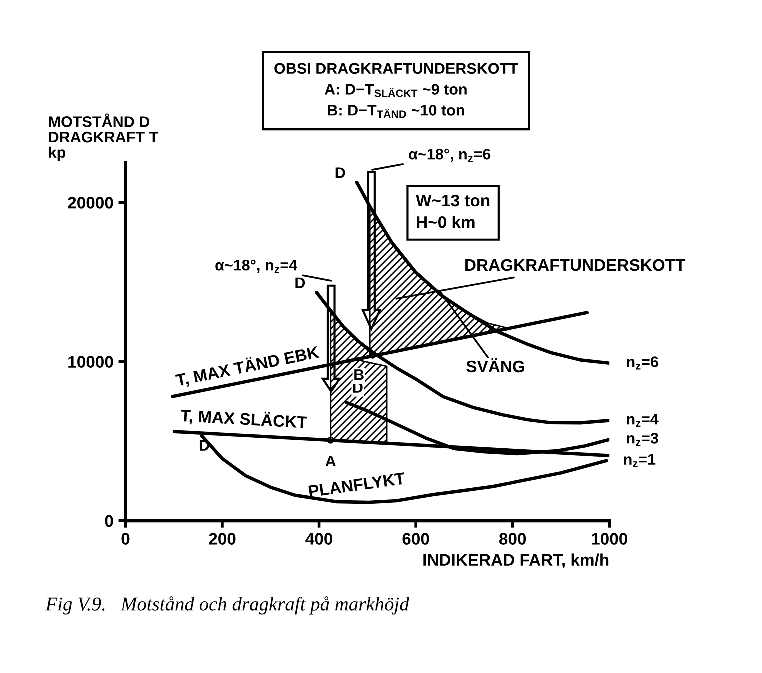 The width and height of the screenshot is (762, 673). I want to click on annotation: W~13 ton H~0 km, so click(453, 211).